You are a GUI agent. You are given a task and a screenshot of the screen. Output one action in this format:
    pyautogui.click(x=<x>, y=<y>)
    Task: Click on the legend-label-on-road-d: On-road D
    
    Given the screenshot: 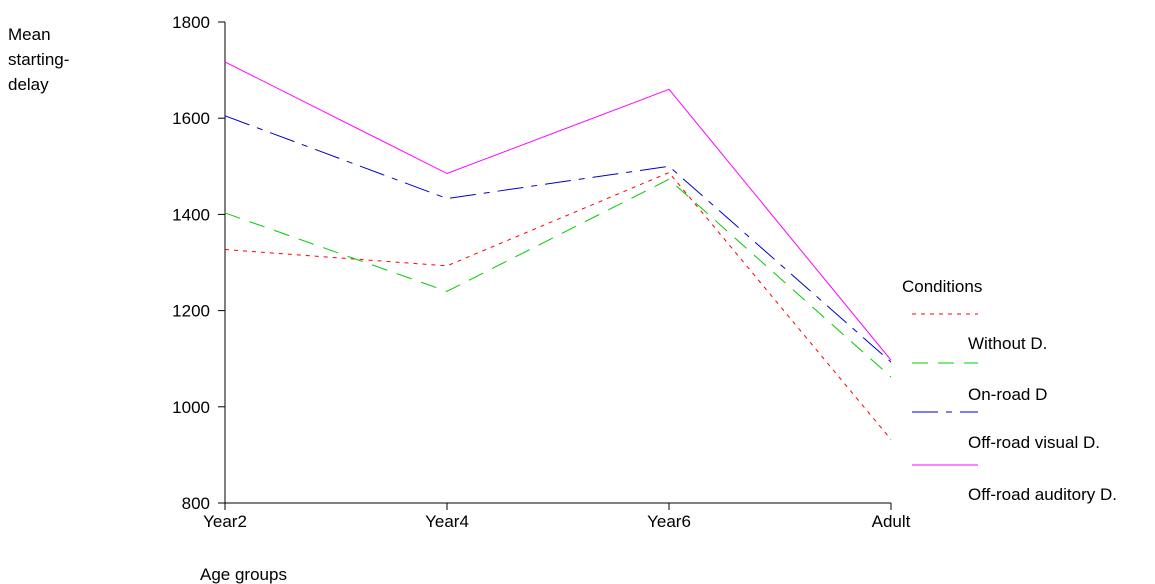 What is the action you would take?
    pyautogui.click(x=1007, y=394)
    